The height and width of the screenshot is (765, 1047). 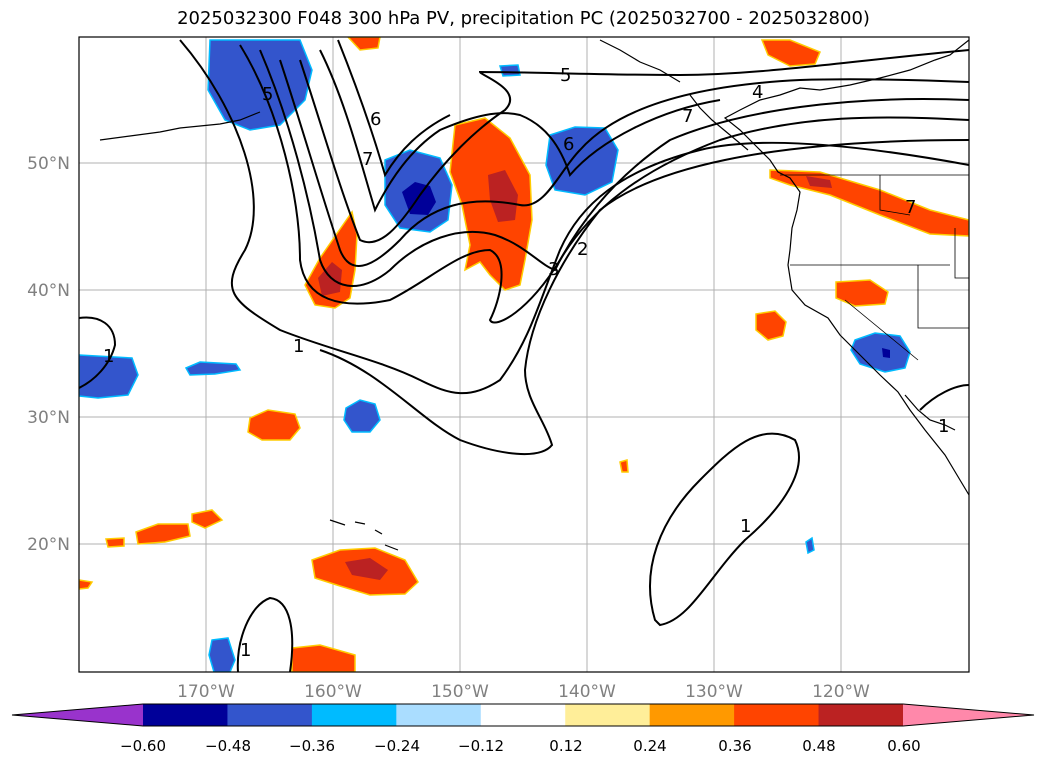 What do you see at coordinates (323, 658) in the screenshot?
I see `precip-pos-south` at bounding box center [323, 658].